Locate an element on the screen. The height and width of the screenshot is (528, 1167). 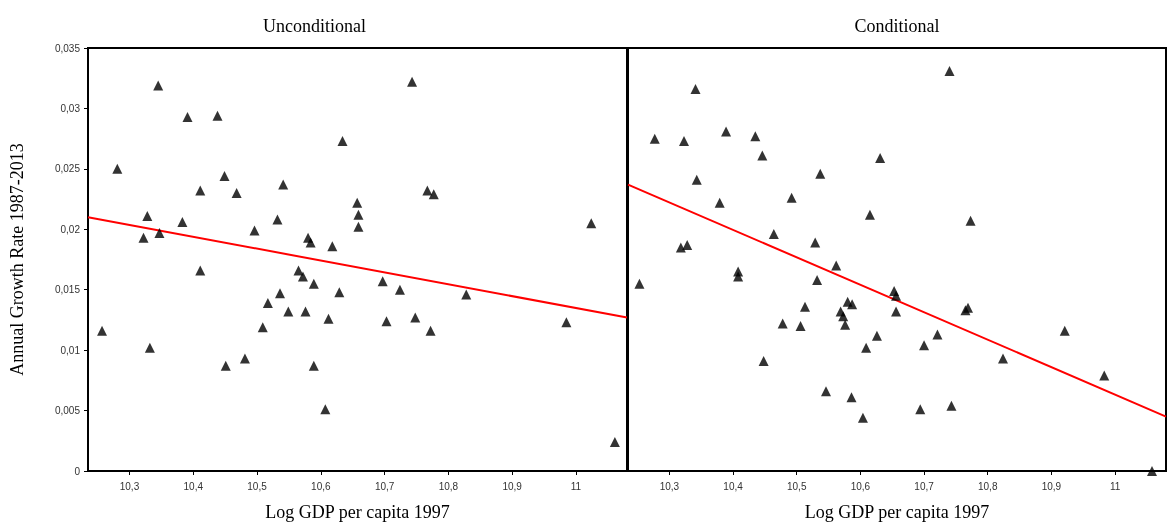
y-tick-label: 0,035 is located at coordinates (67, 48).